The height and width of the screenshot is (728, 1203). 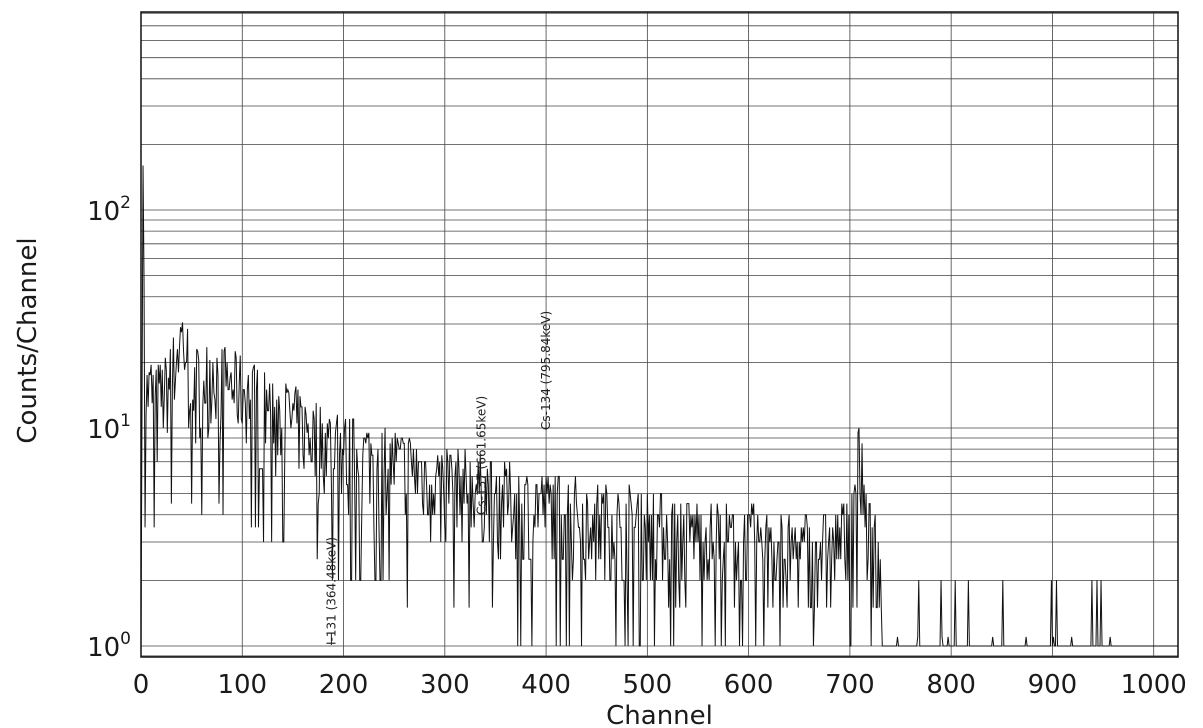 What do you see at coordinates (331, 591) in the screenshot?
I see `peak-annotation-label: I-131 (364.48keV)` at bounding box center [331, 591].